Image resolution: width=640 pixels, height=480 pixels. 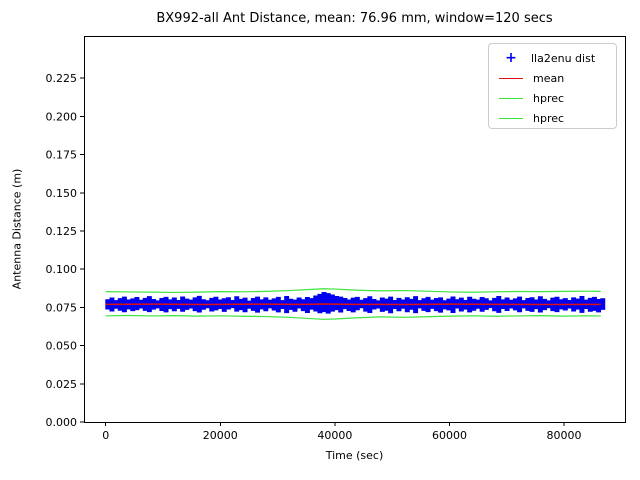 I want to click on y-tick-label: 0.050, so click(x=62, y=346).